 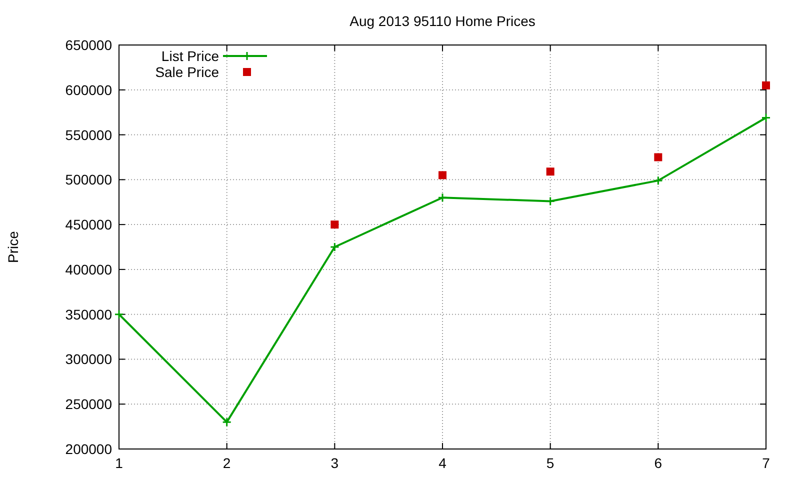 I want to click on y-axis-title: Price, so click(x=13, y=246).